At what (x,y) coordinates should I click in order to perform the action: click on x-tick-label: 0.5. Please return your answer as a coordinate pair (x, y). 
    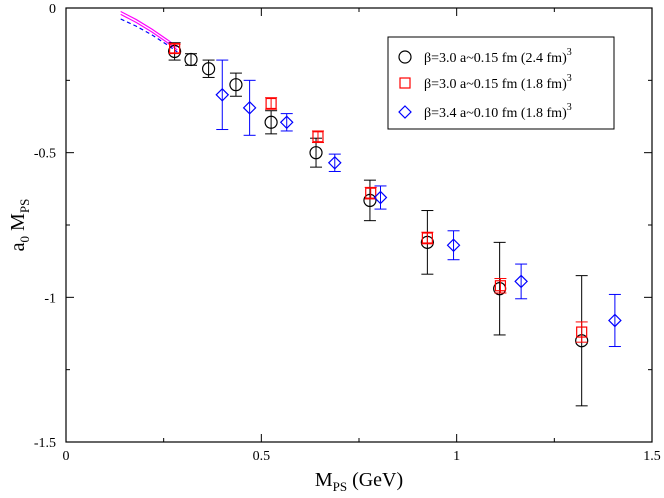
    Looking at the image, I should click on (262, 456).